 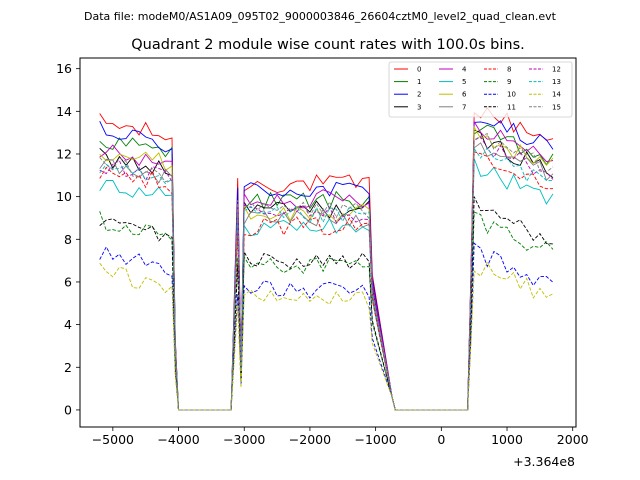 What do you see at coordinates (464, 82) in the screenshot?
I see `legend-label-5: 5` at bounding box center [464, 82].